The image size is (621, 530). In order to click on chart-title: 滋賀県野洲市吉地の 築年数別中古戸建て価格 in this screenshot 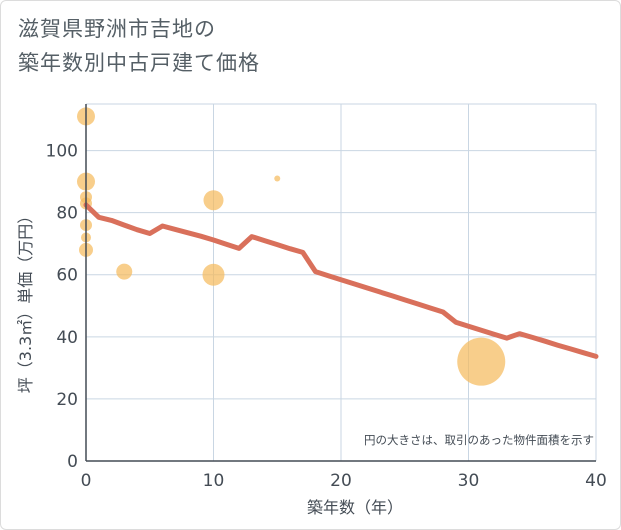, I will do `click(139, 46)`.